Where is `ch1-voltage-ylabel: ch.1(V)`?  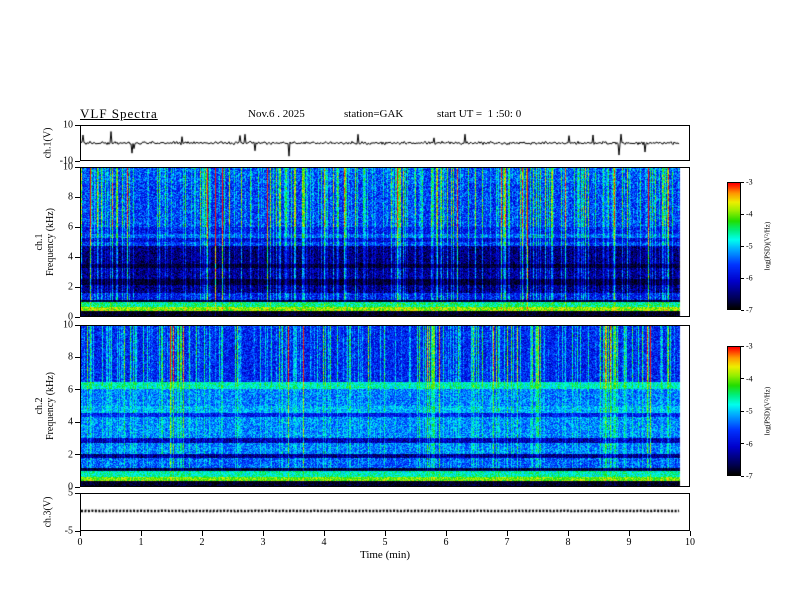 ch1-voltage-ylabel: ch.1(V) is located at coordinates (48, 143).